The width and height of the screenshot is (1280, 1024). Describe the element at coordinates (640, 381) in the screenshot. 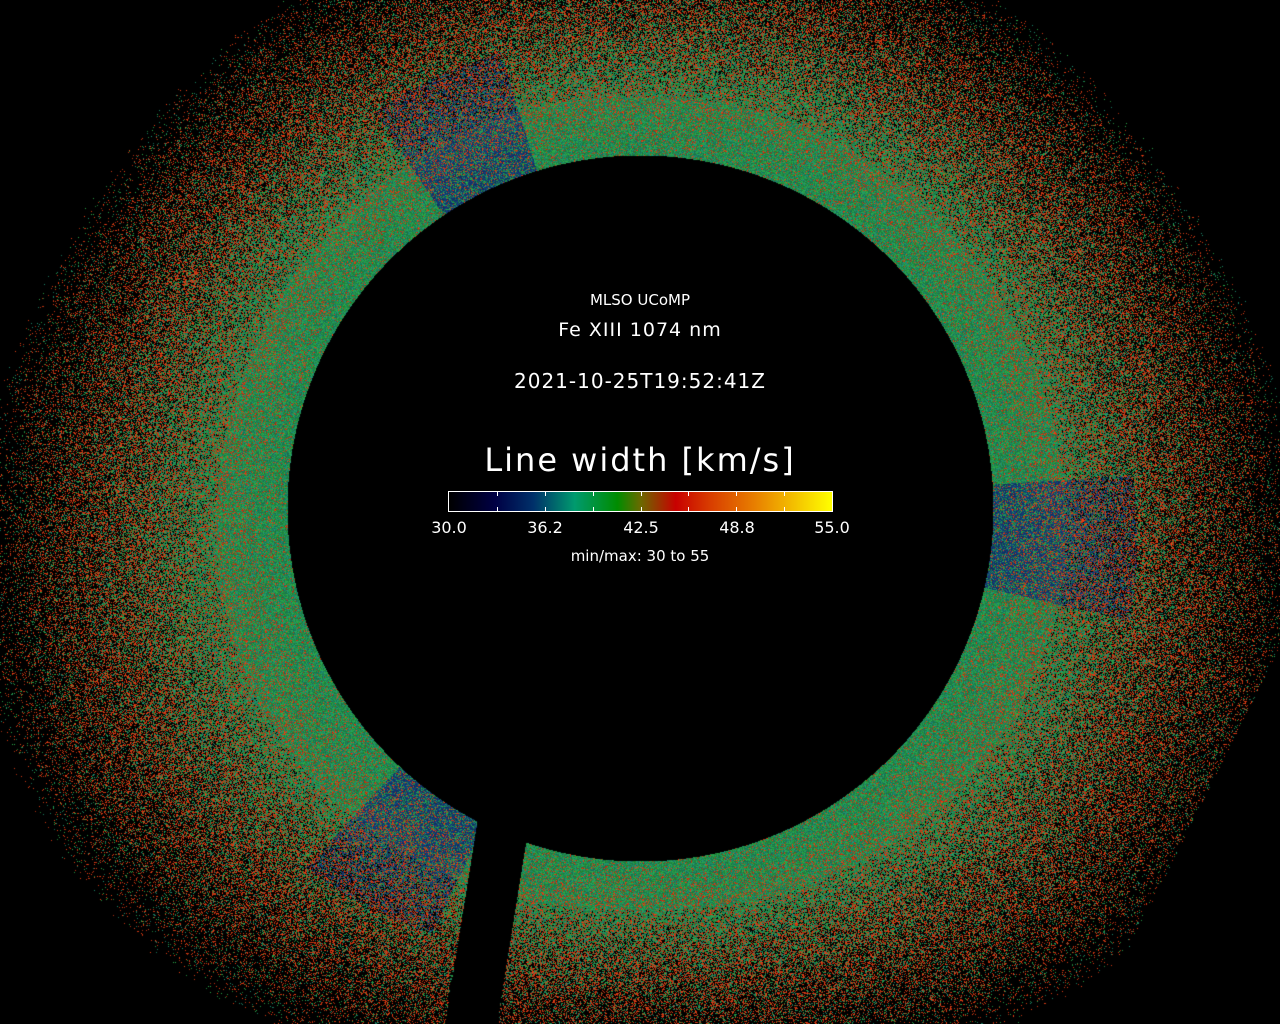

I see `timestamp-label: 2021-10-25T19:52:41Z` at that location.